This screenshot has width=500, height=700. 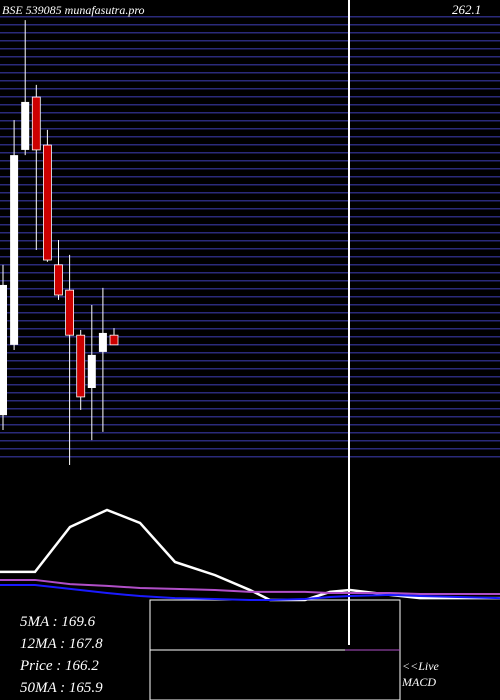 What do you see at coordinates (421, 666) in the screenshot?
I see `live-label: <<Live` at bounding box center [421, 666].